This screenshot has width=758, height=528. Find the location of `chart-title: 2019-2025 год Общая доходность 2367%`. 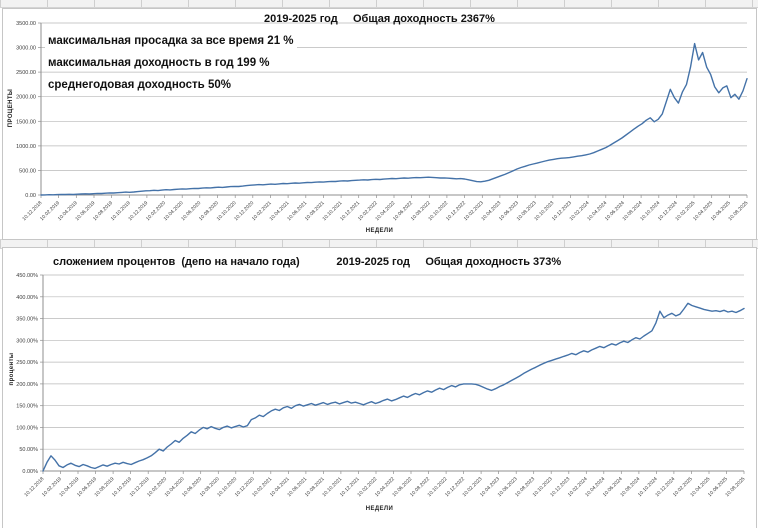

chart-title: 2019-2025 год Общая доходность 2367% is located at coordinates (379, 19).